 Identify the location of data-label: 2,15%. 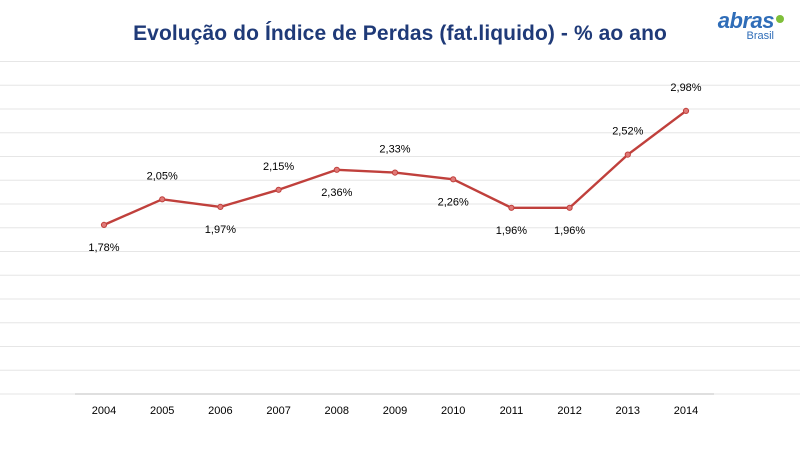
(278, 167).